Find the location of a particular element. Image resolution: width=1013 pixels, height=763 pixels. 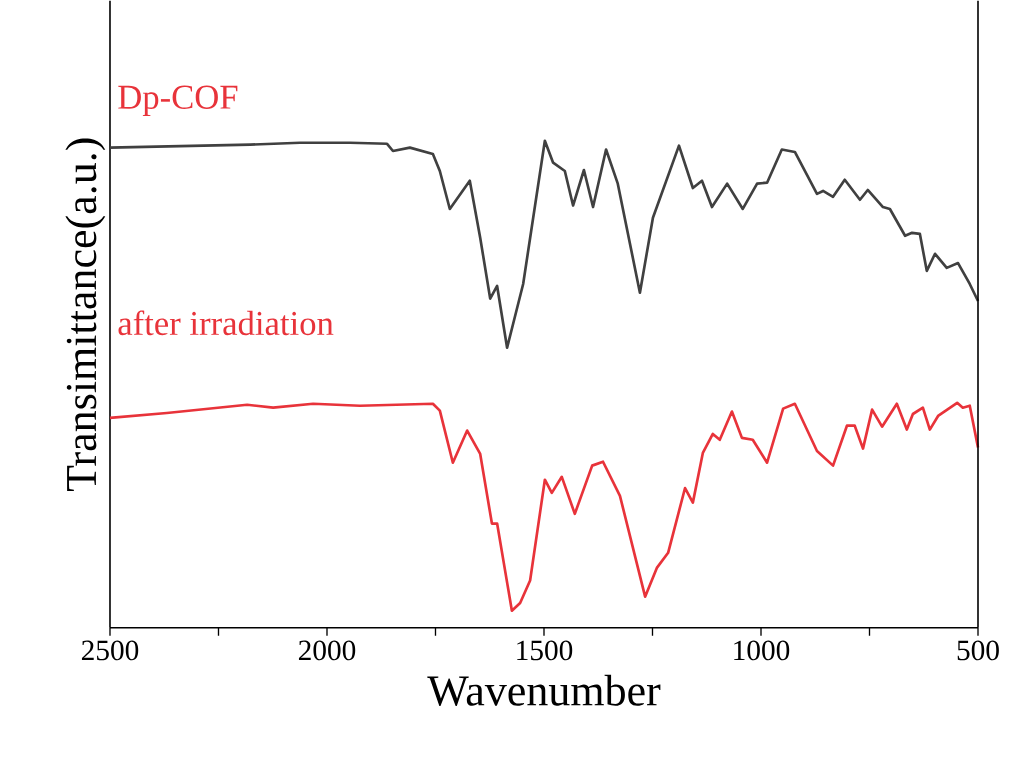

text: Dp-COF is located at coordinates (178, 101).